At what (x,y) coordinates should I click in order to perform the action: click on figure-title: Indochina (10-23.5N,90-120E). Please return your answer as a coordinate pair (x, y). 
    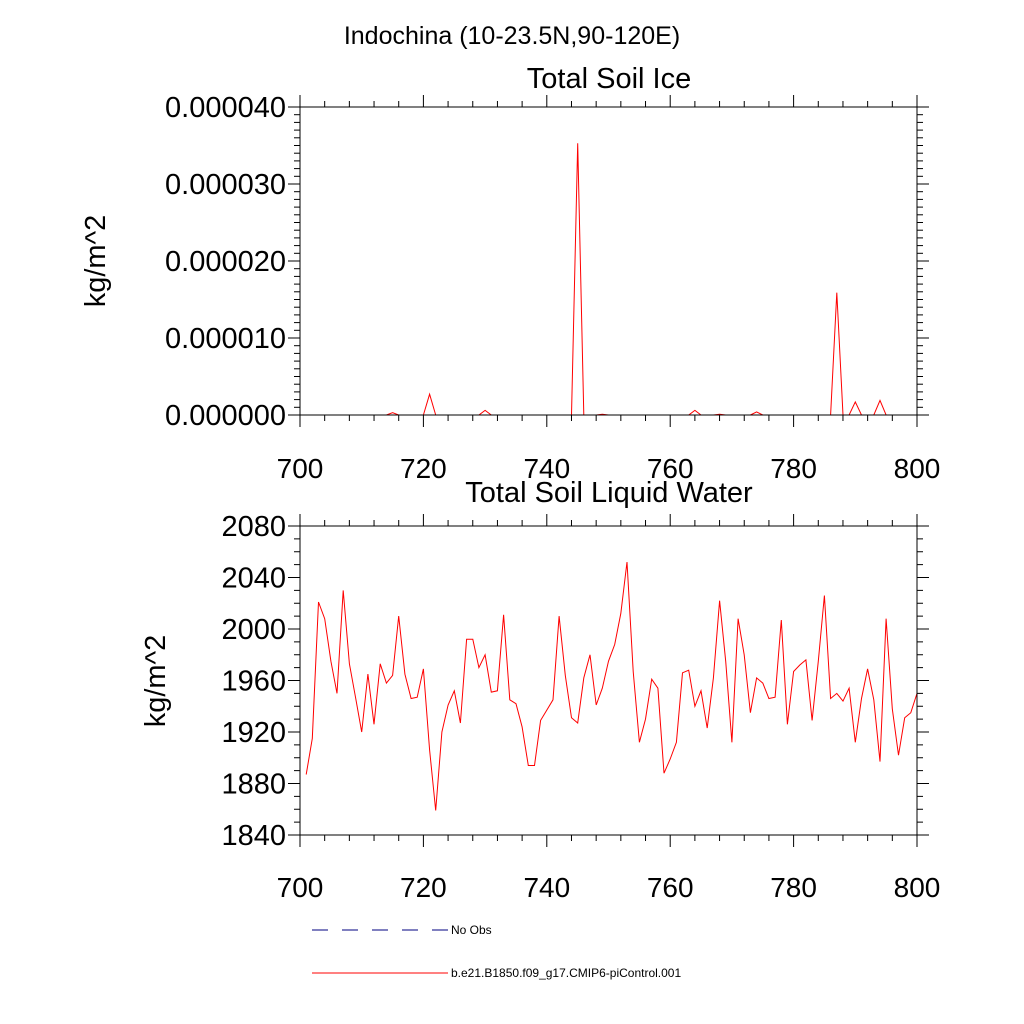
    Looking at the image, I should click on (512, 36).